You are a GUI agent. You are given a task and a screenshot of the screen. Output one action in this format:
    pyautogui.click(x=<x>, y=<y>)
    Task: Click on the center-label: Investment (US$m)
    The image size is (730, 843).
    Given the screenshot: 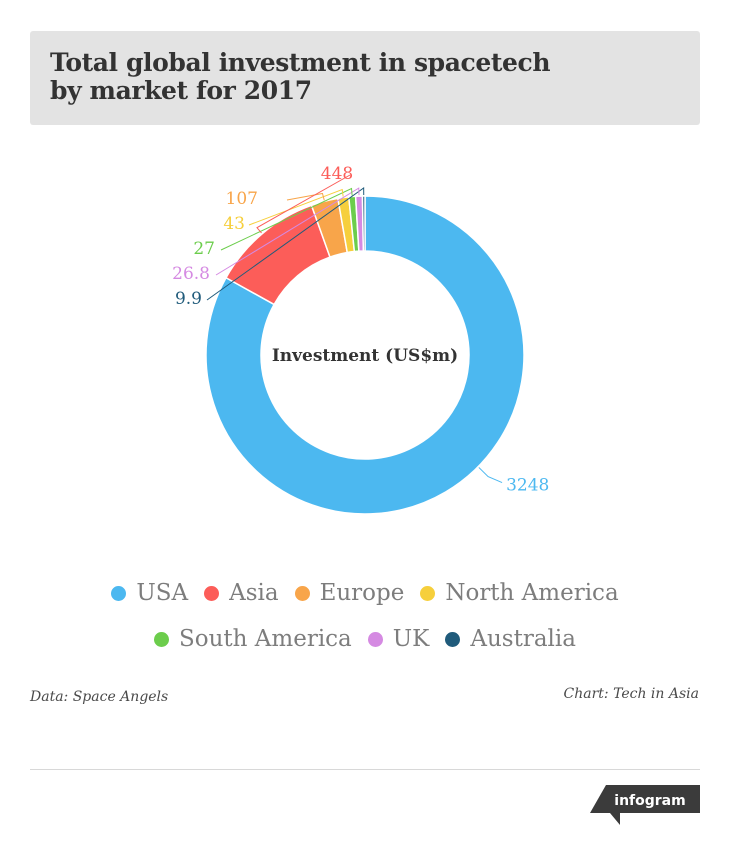 What is the action you would take?
    pyautogui.click(x=365, y=356)
    